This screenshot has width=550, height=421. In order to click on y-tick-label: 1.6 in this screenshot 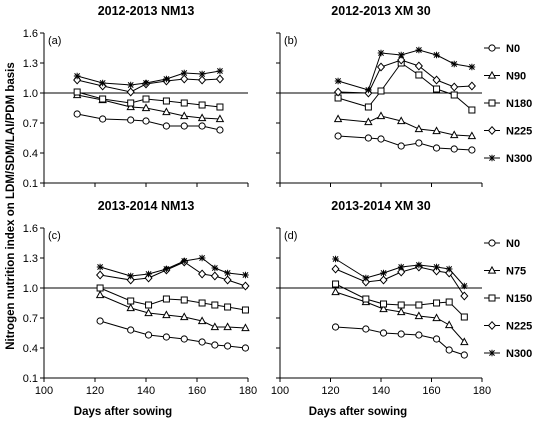, I will do `click(30, 229)`.